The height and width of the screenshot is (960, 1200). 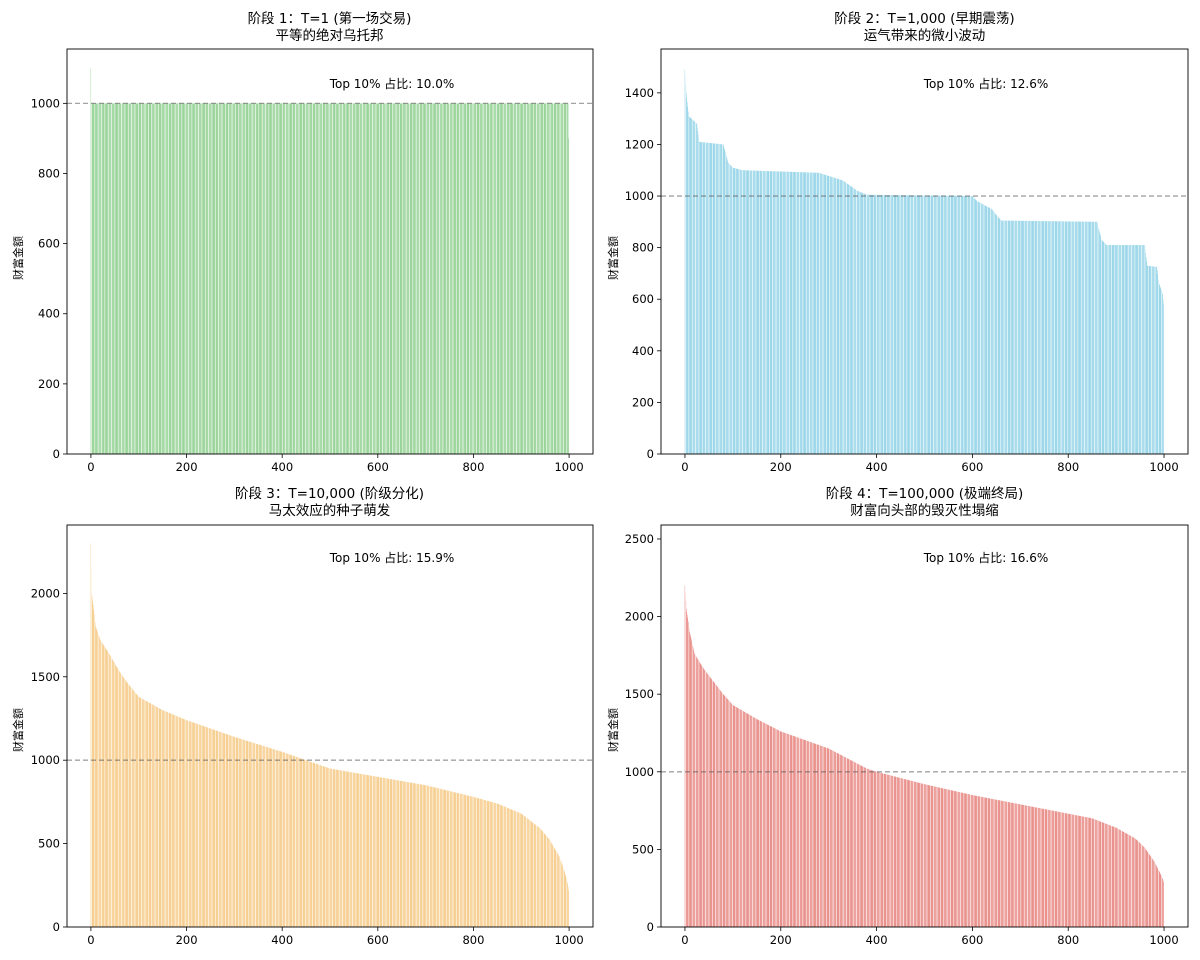 I want to click on x-tick-label: 800, so click(x=1068, y=940).